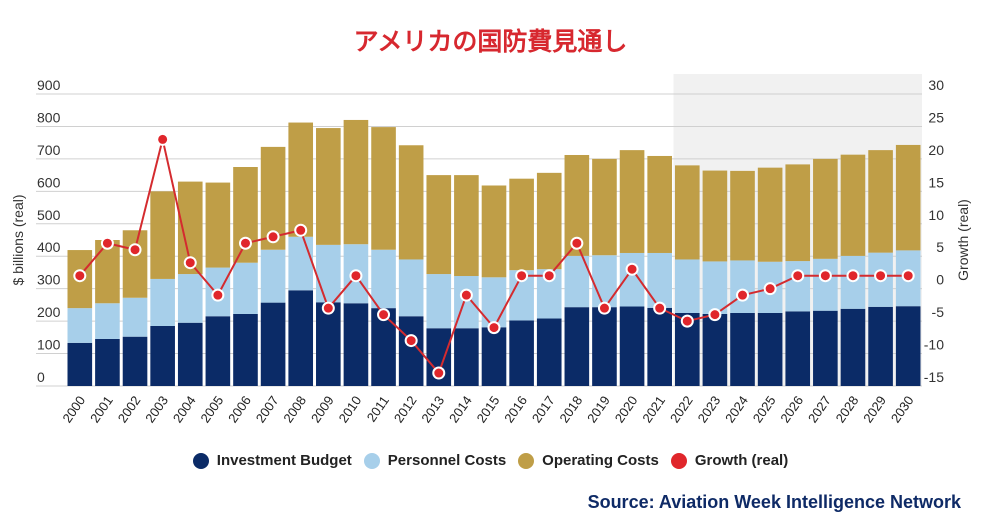 The height and width of the screenshot is (528, 981). I want to click on bar-investment-budget-2021, so click(659, 346).